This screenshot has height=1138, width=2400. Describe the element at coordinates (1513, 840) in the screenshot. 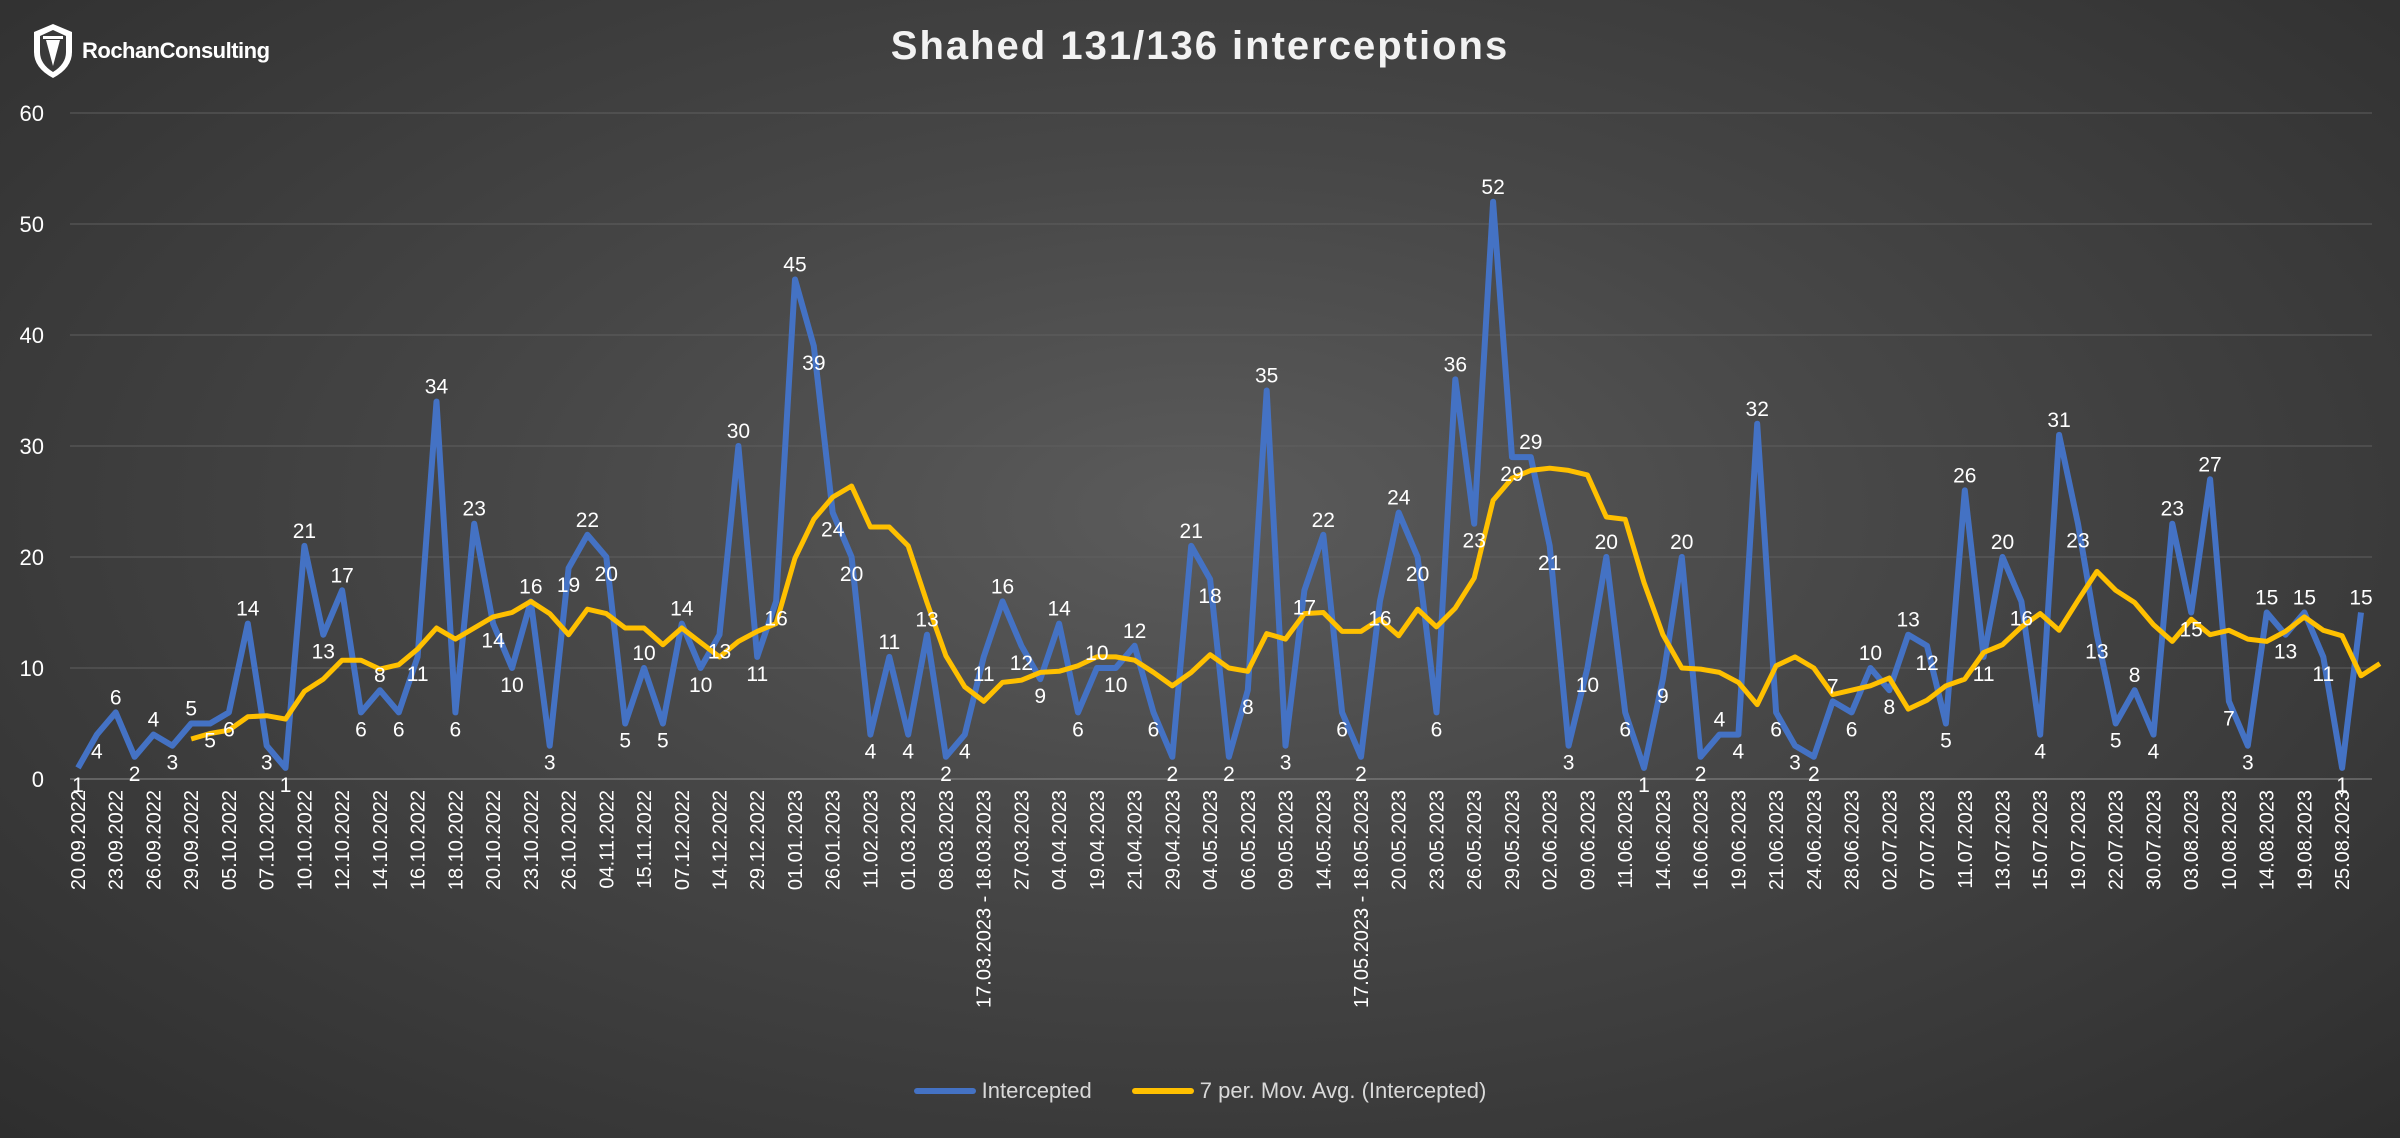

I see `x-tick-label: 29.05.2023` at that location.